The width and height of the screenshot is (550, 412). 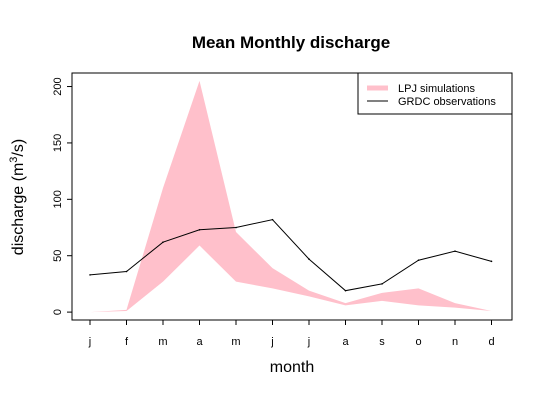 What do you see at coordinates (437, 89) in the screenshot?
I see `legend-label-simulations: LPJ simulations` at bounding box center [437, 89].